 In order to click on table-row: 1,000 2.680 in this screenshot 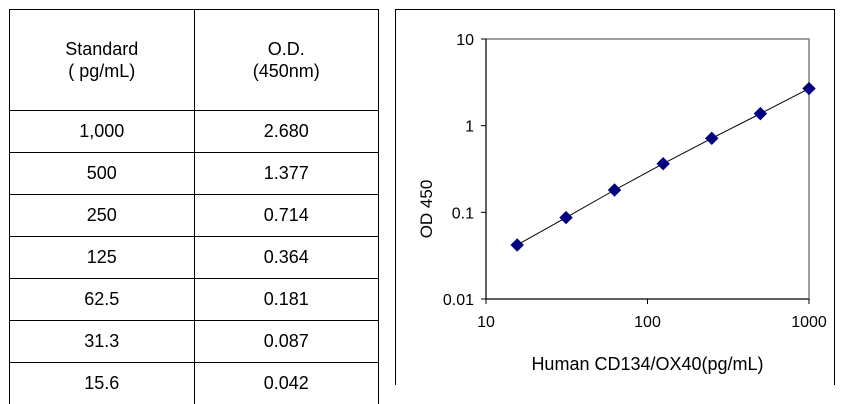, I will do `click(194, 132)`.